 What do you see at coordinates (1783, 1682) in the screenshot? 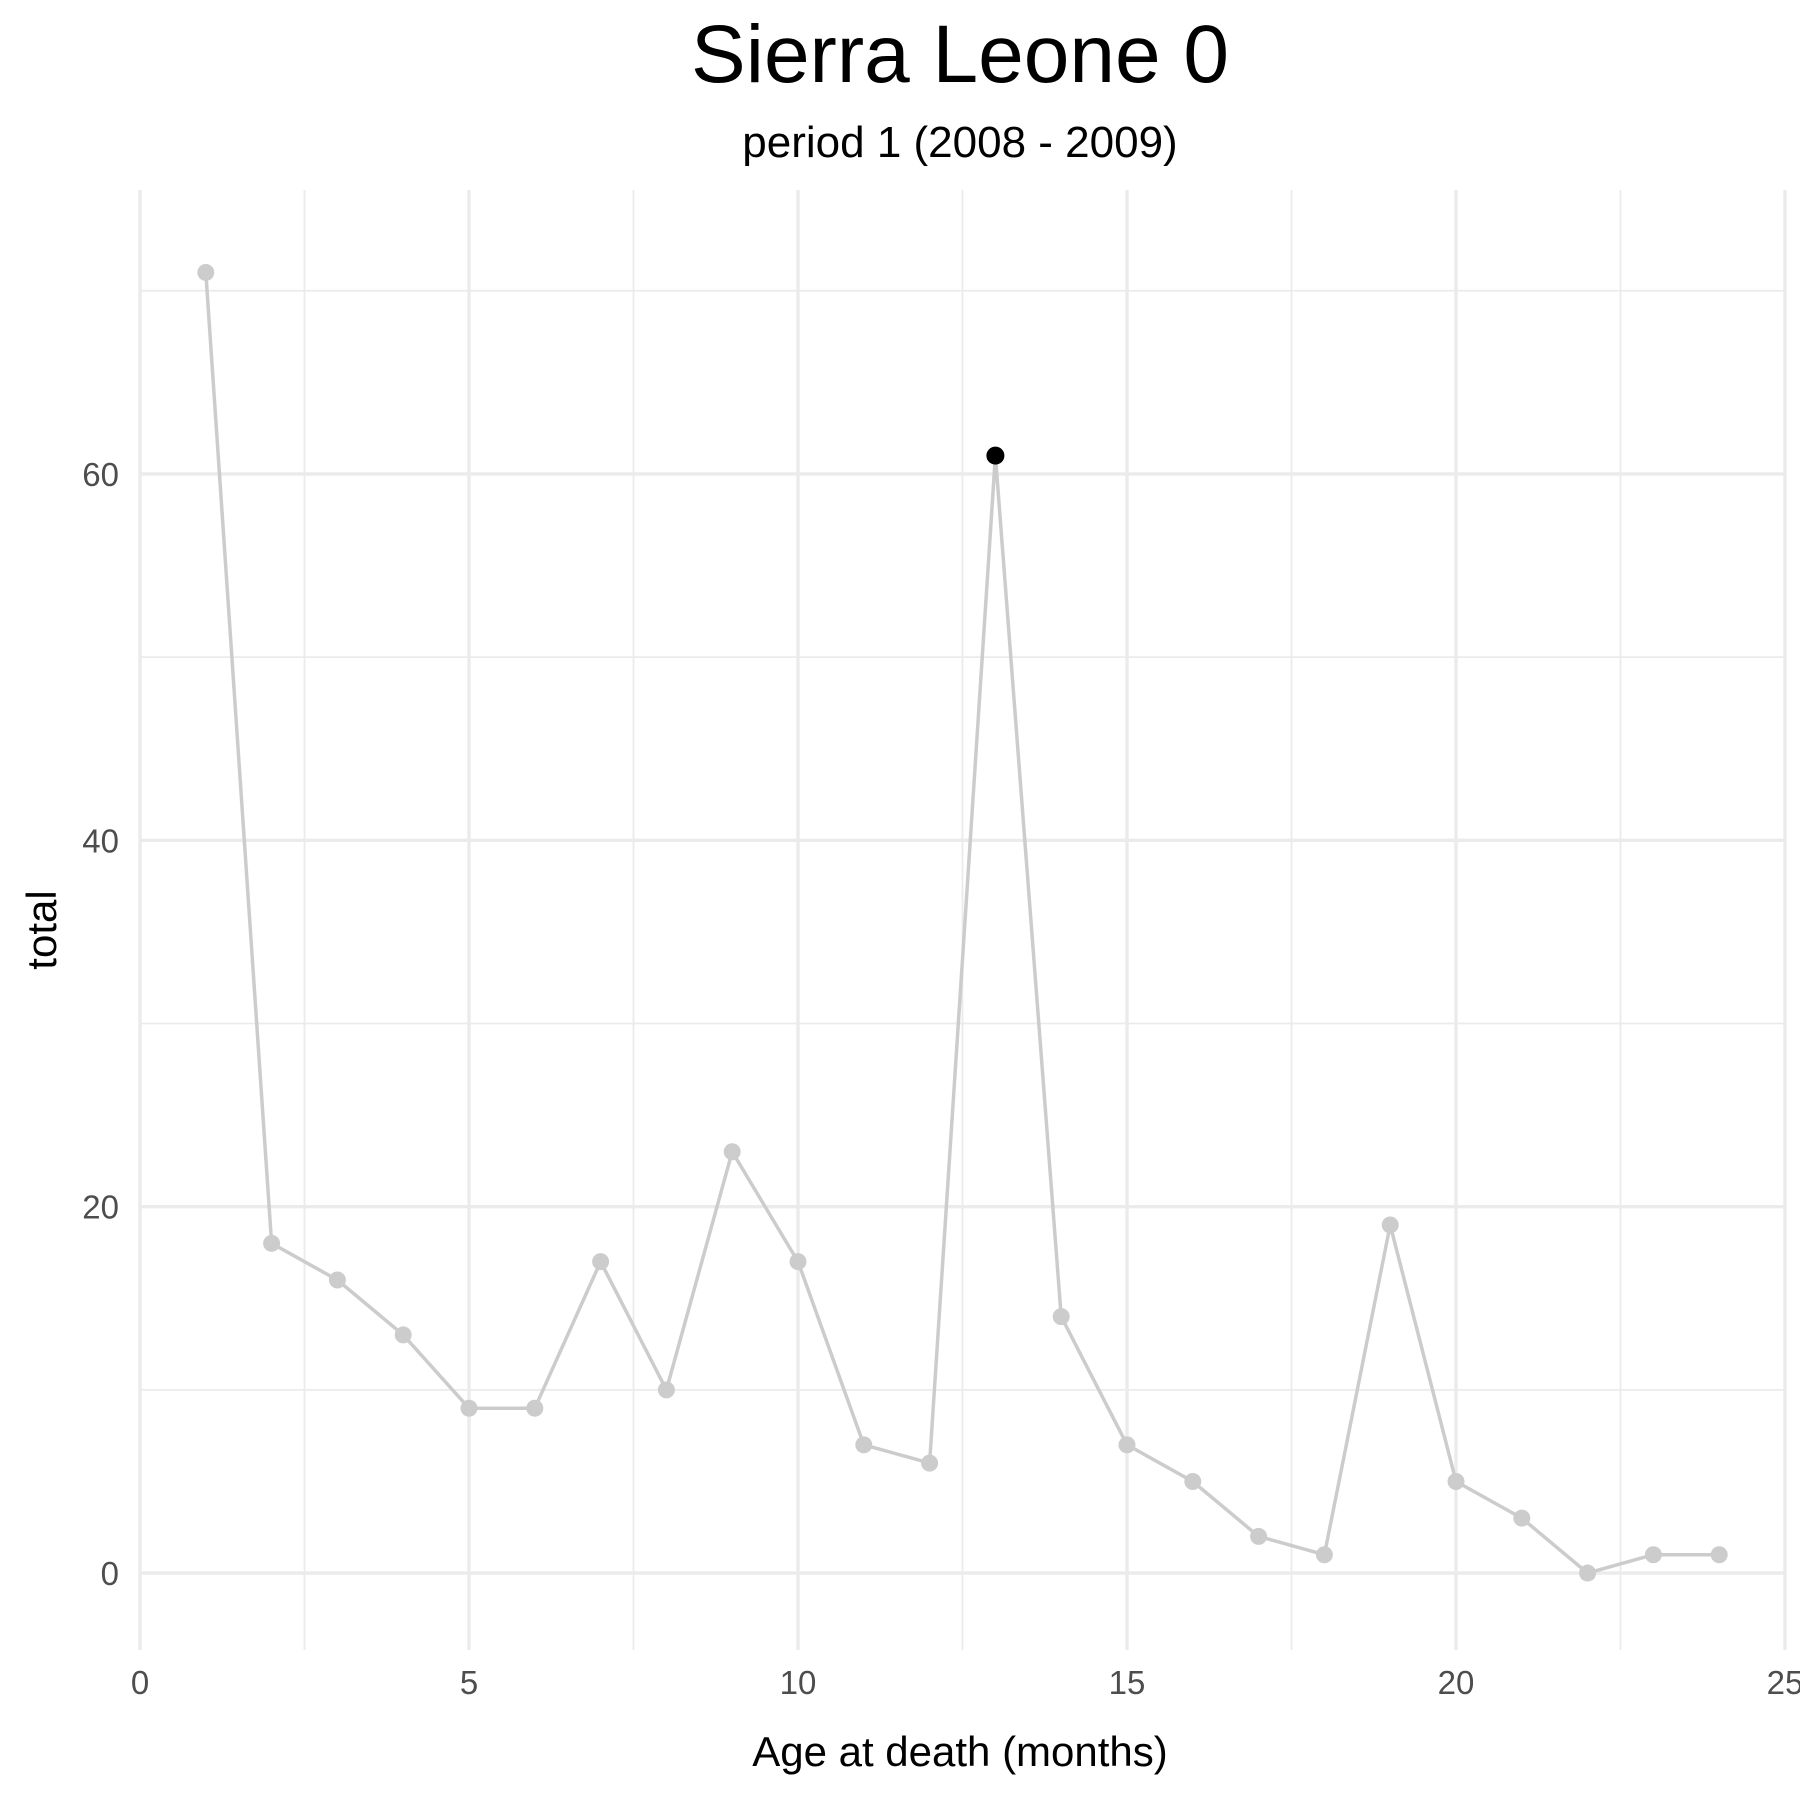
I see `x-tick-label: 25` at bounding box center [1783, 1682].